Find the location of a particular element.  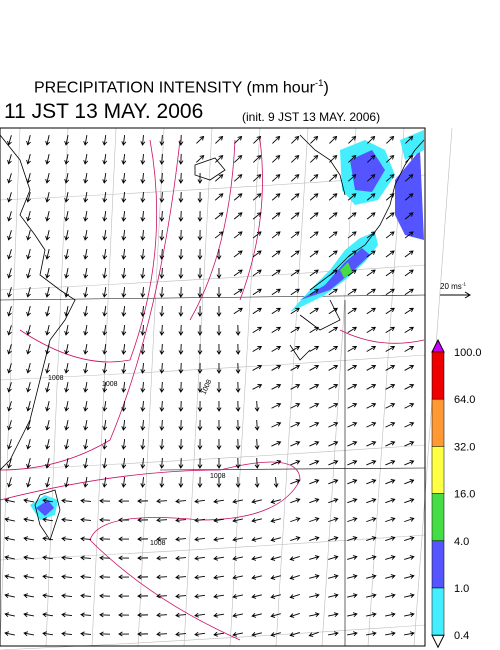

parallel is located at coordinates (213, 367).